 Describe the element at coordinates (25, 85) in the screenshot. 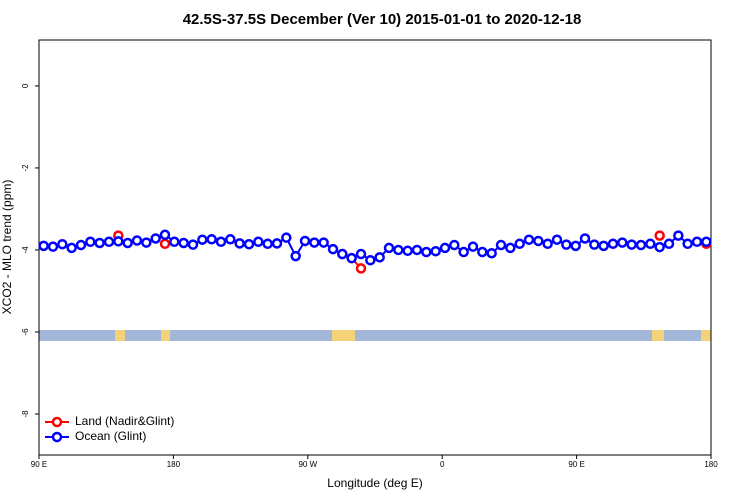

I see `y-tick-label: 0` at that location.